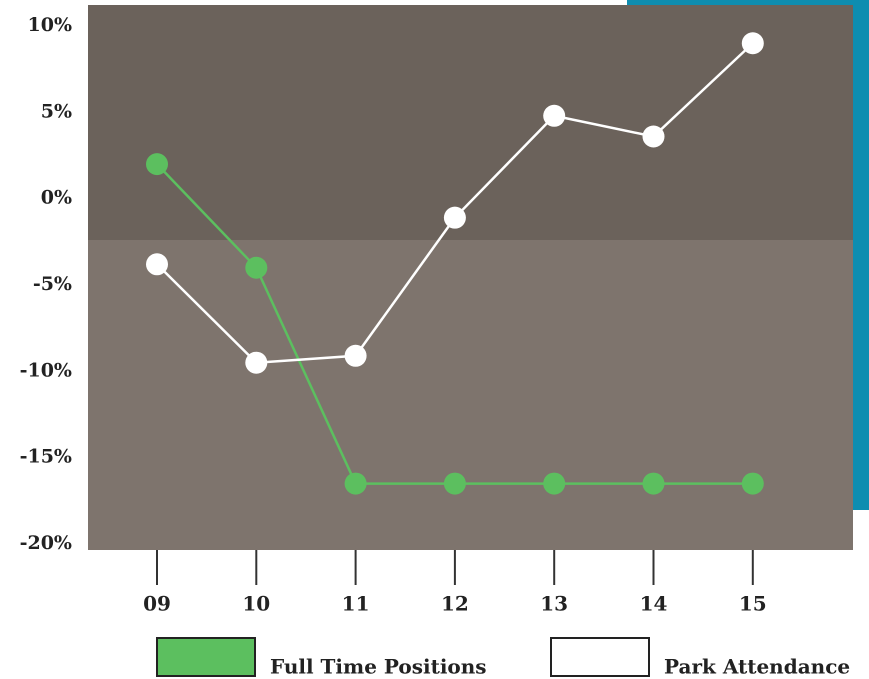  What do you see at coordinates (256, 604) in the screenshot?
I see `x-tick-label: 10` at bounding box center [256, 604].